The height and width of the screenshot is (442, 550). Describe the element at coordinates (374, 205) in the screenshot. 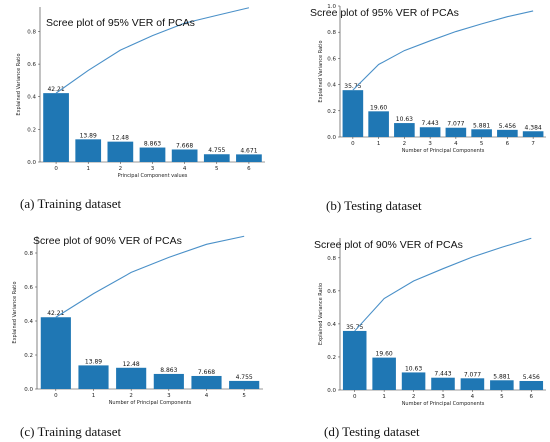

I see `caption-b: (b) Testing dataset` at that location.